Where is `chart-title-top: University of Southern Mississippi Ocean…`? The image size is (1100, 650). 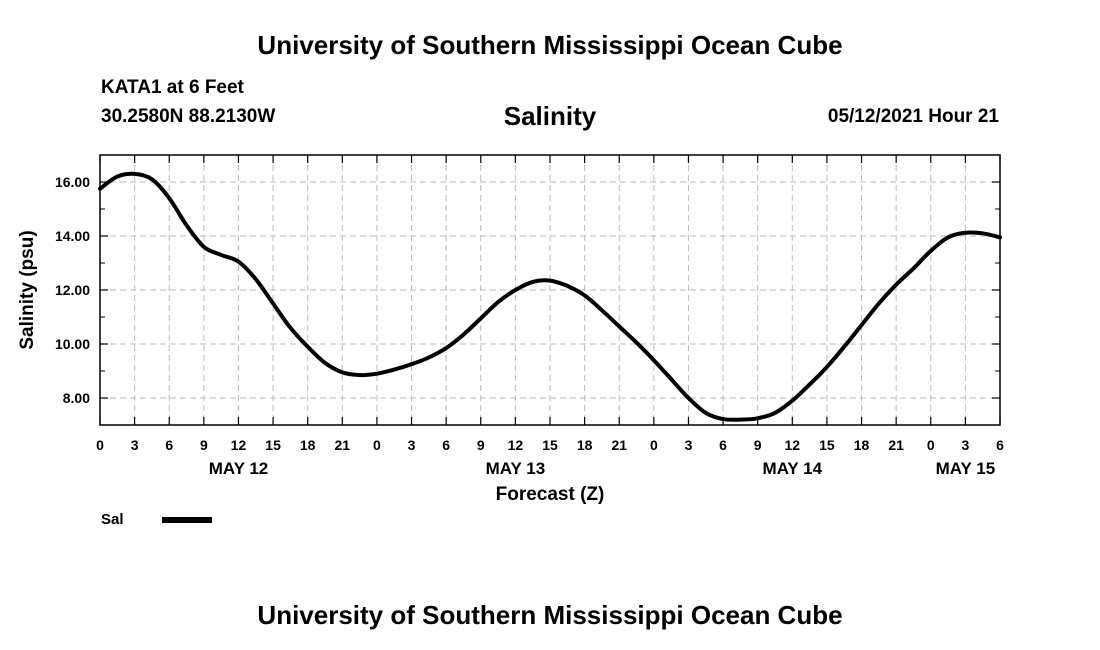 chart-title-top: University of Southern Mississippi Ocean… is located at coordinates (550, 45).